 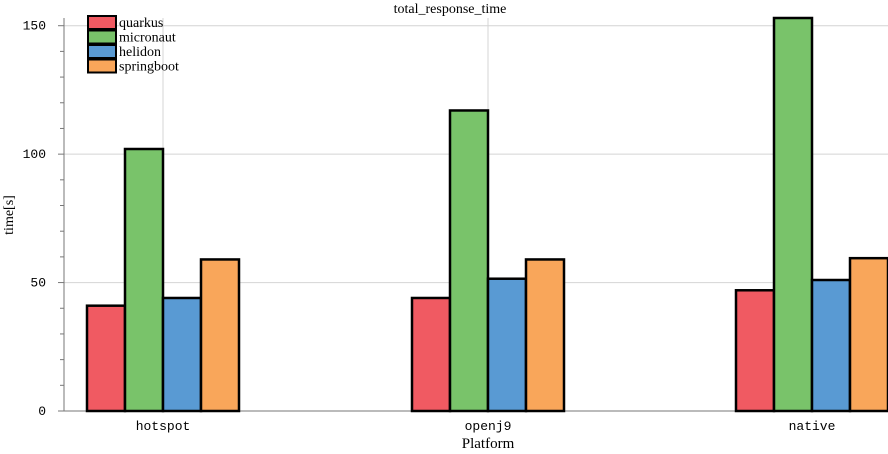 I want to click on legend-swatch-quarkus, so click(x=102, y=22).